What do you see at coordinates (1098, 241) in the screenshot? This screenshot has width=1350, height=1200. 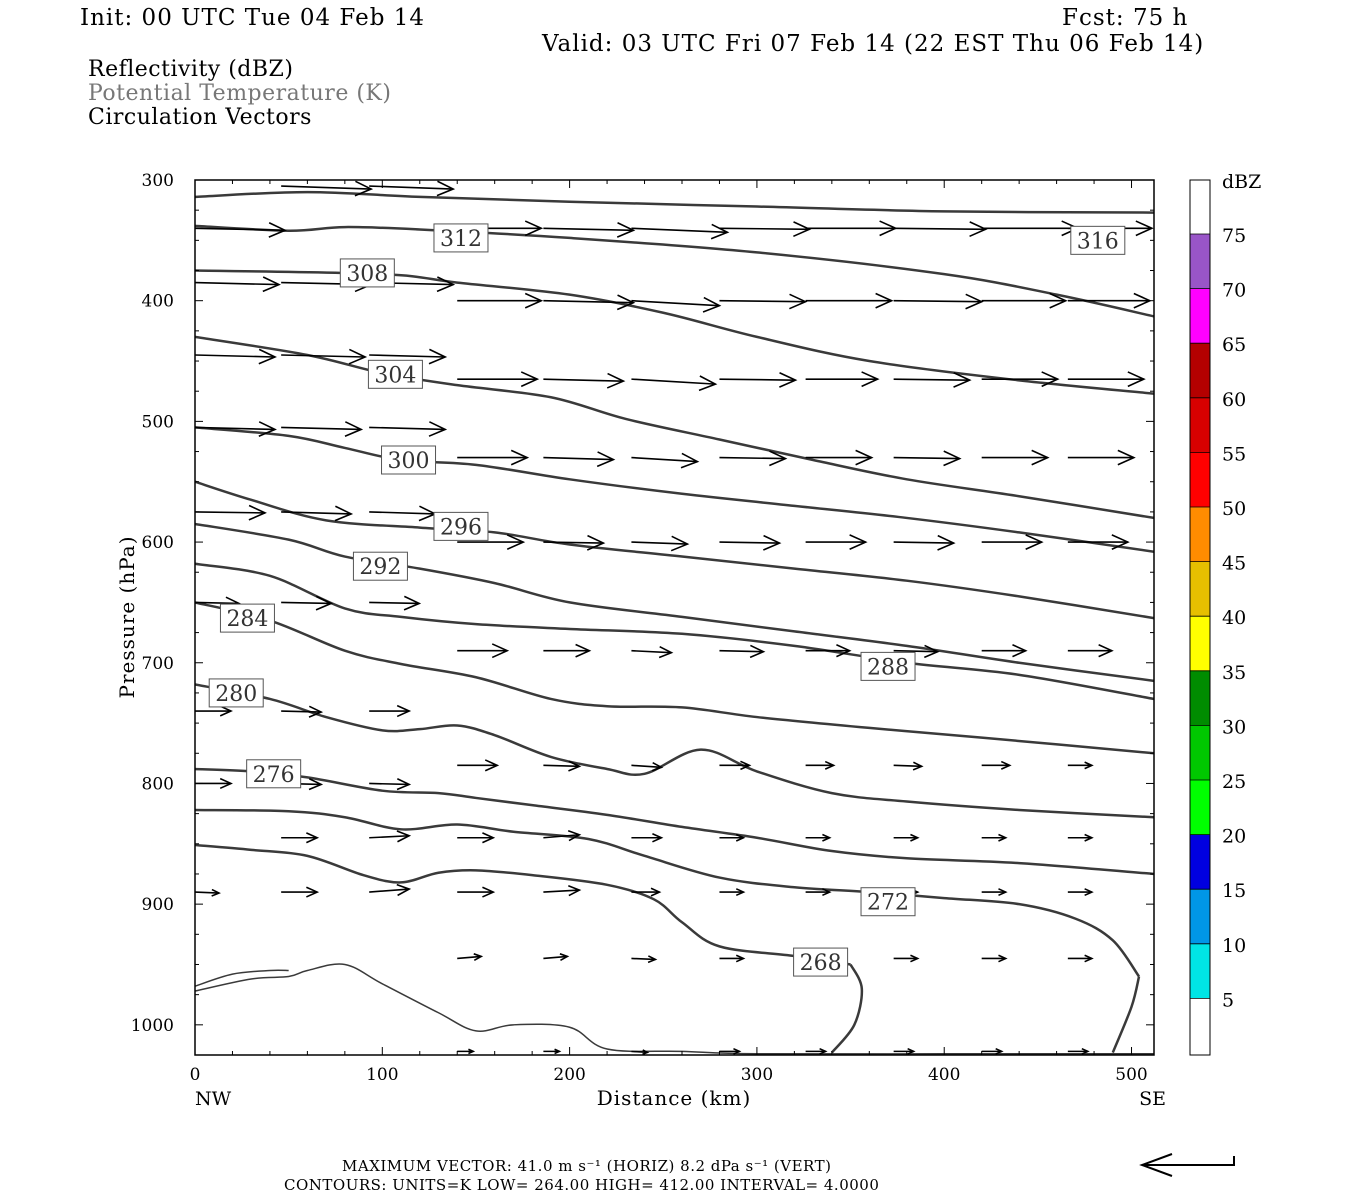 I see `svg-text: 316` at bounding box center [1098, 241].